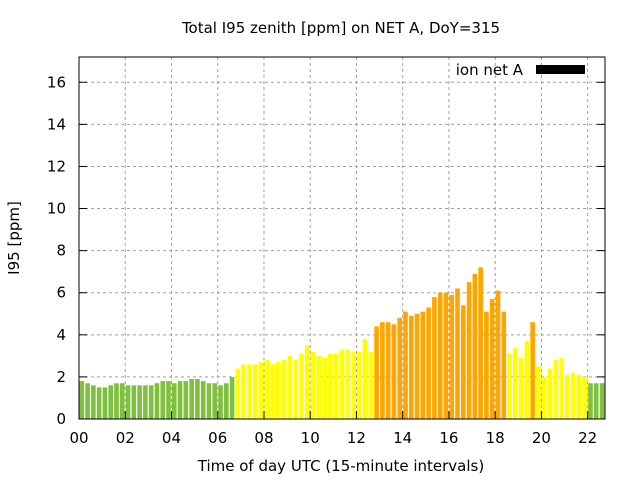 The image size is (640, 480). What do you see at coordinates (61, 293) in the screenshot?
I see `y-tick-label: 6` at bounding box center [61, 293].